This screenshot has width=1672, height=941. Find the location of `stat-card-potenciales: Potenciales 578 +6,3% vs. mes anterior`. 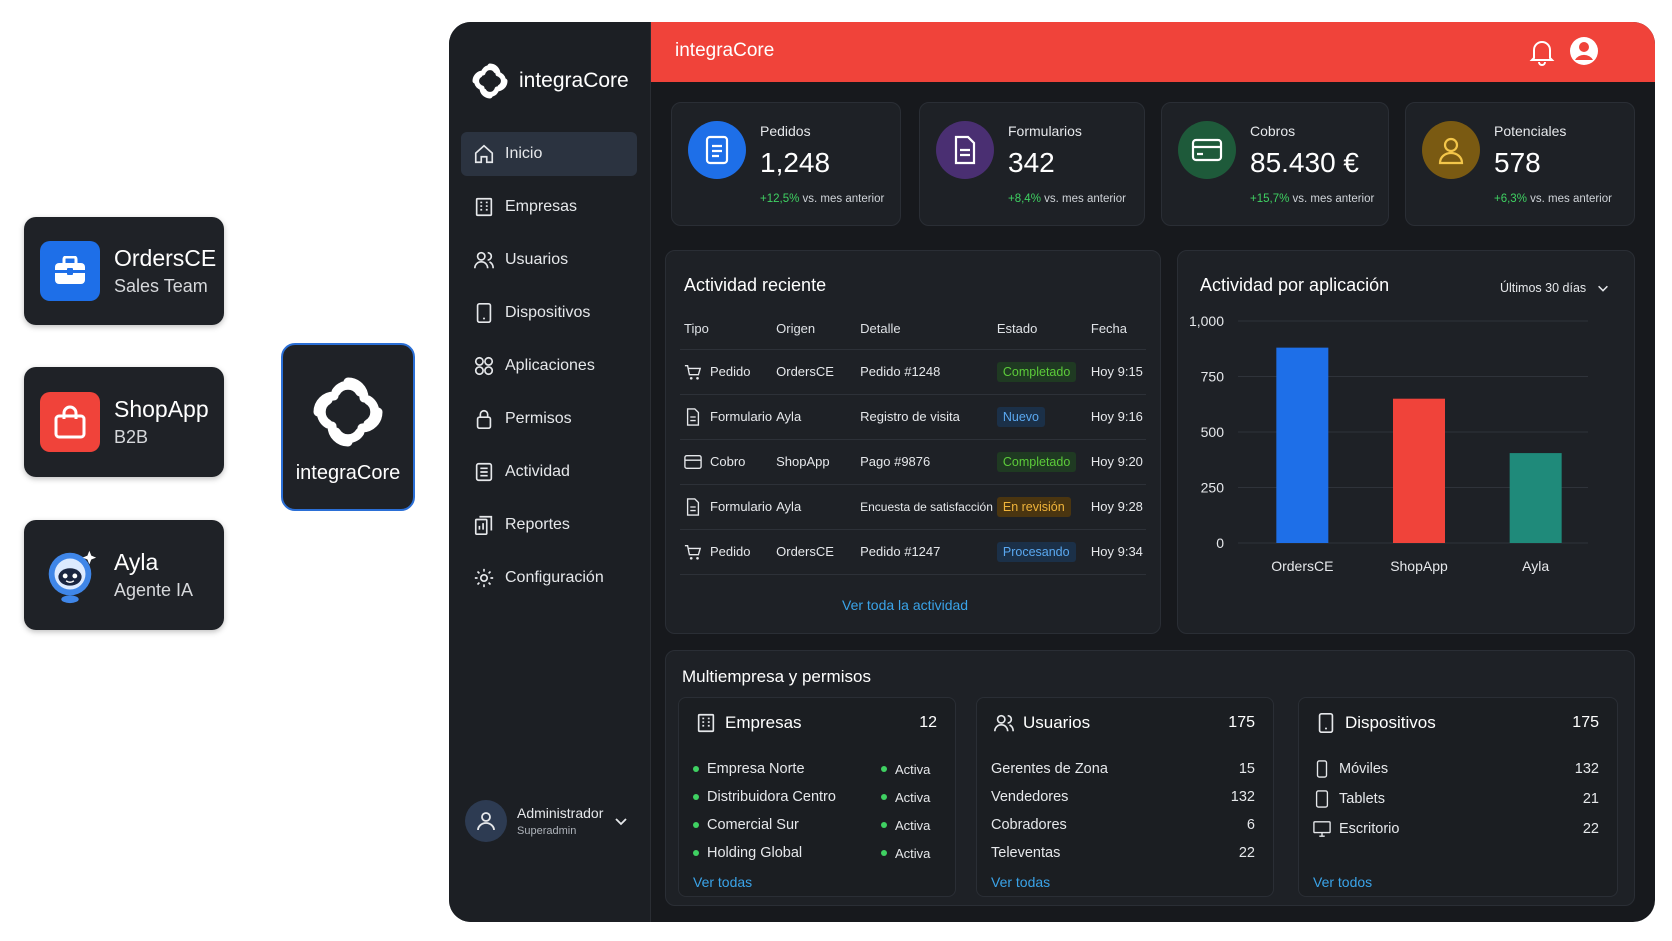

stat-card-potenciales: Potenciales 578 +6,3% vs. mes anterior is located at coordinates (1520, 164).